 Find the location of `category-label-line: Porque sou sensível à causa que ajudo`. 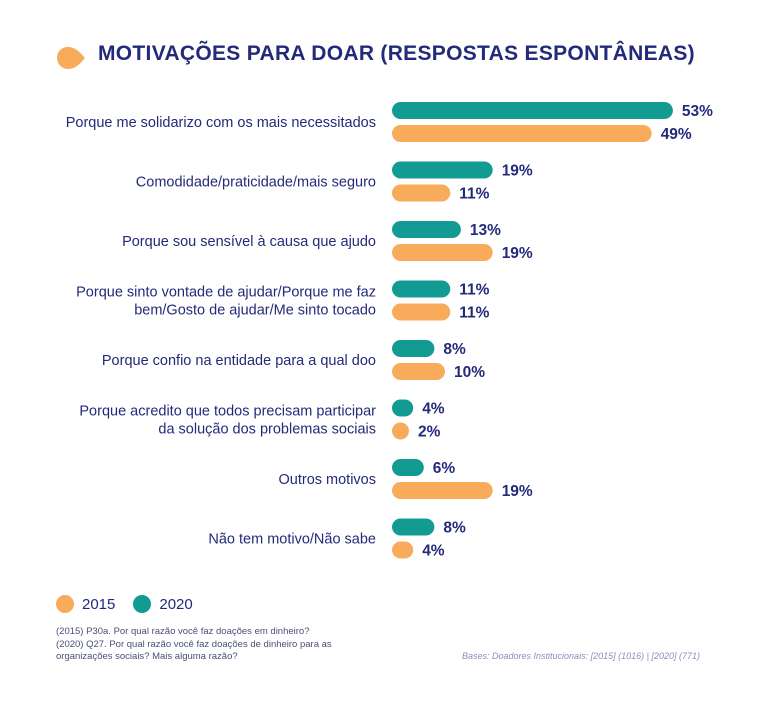

category-label-line: Porque sou sensível à causa que ajudo is located at coordinates (249, 242).